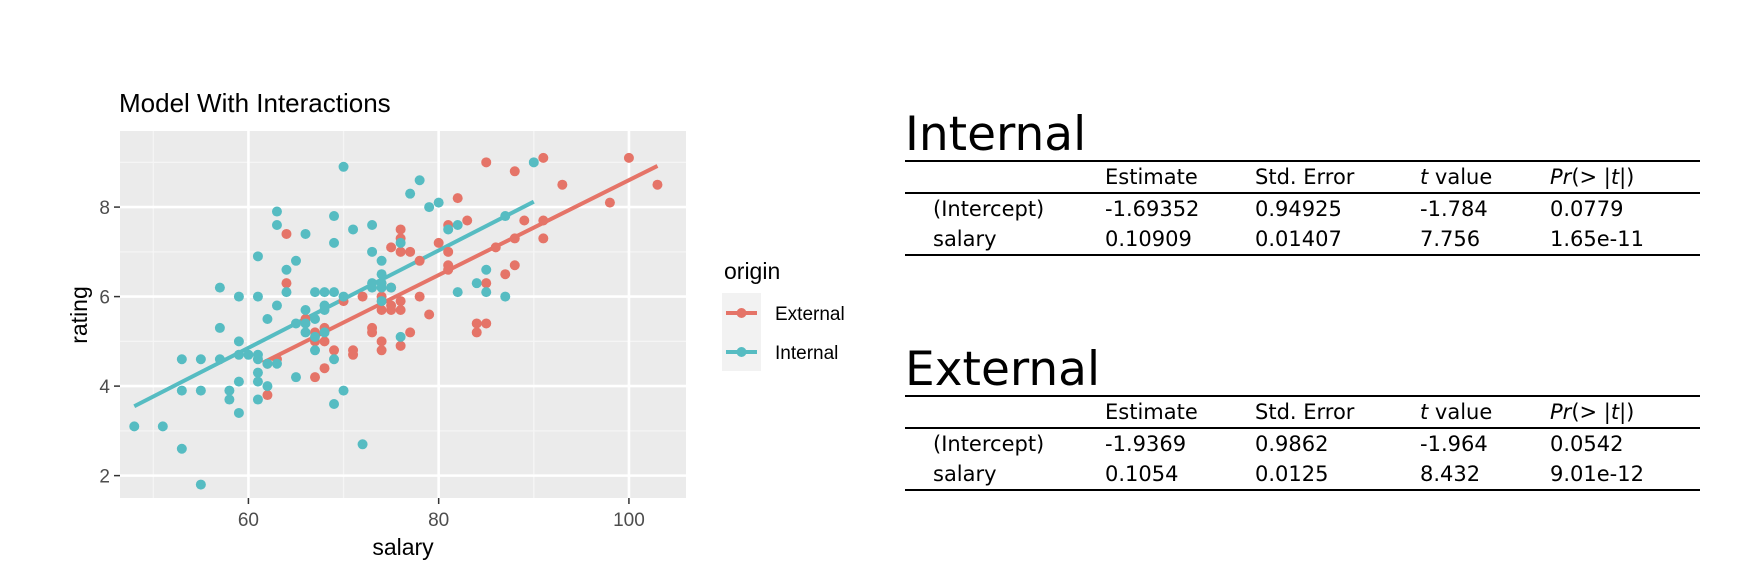 Image resolution: width=1744 pixels, height=564 pixels. What do you see at coordinates (104, 477) in the screenshot?
I see `y-tick-label: 2` at bounding box center [104, 477].